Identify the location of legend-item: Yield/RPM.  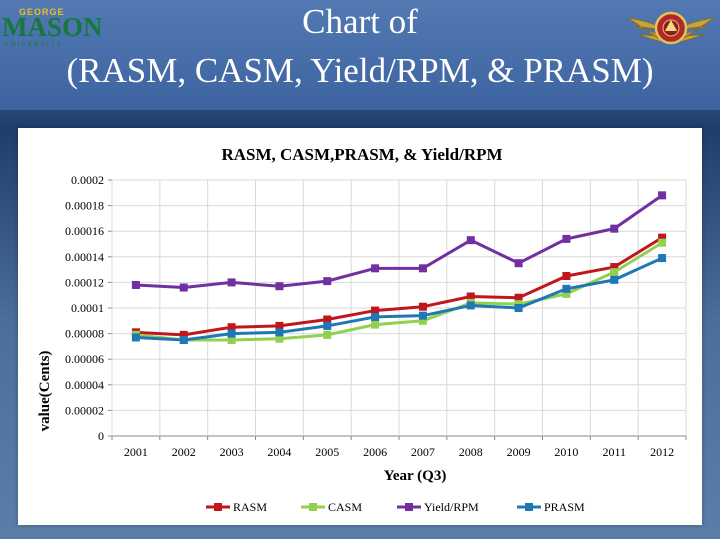
(438, 507).